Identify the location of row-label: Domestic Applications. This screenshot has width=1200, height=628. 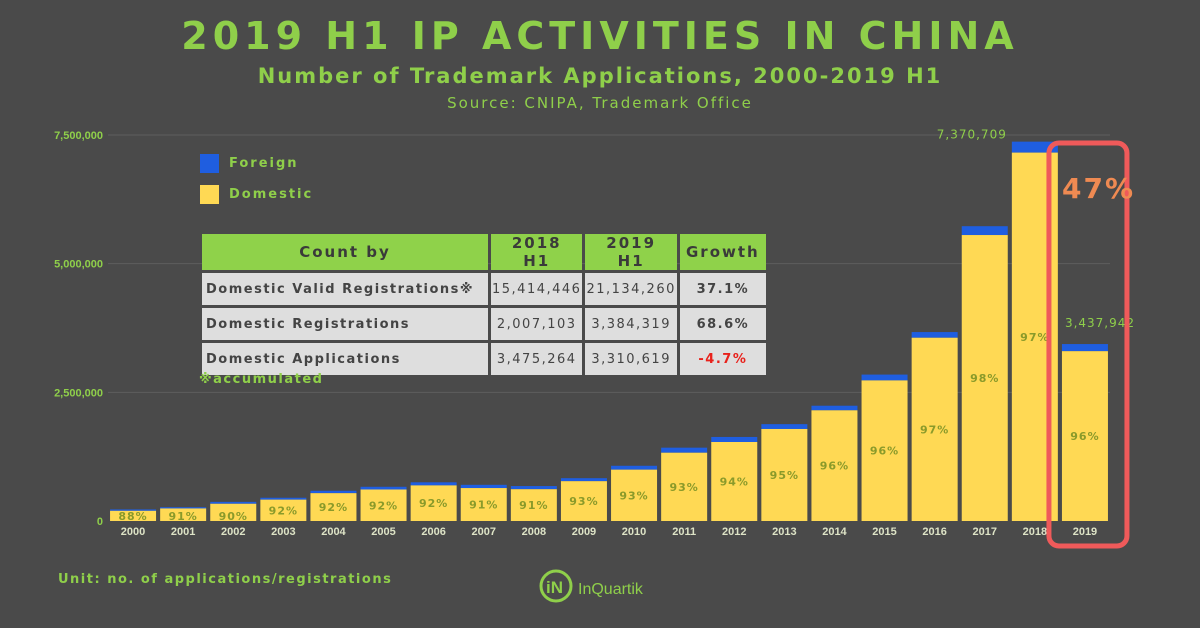
(345, 359).